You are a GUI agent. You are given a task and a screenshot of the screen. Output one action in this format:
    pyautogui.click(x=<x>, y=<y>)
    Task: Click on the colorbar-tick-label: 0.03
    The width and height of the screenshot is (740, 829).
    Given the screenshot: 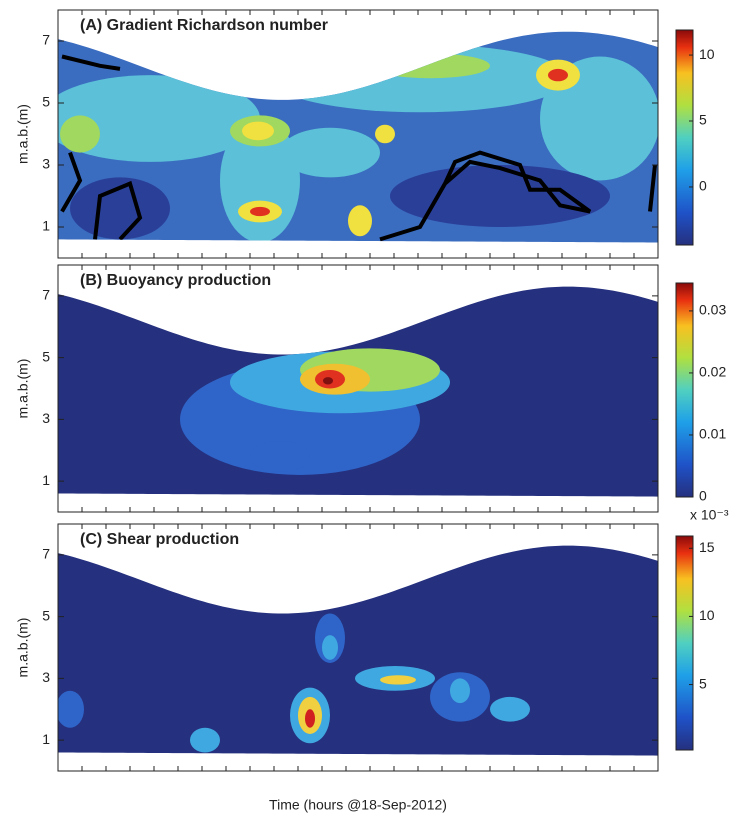 What is the action you would take?
    pyautogui.click(x=712, y=310)
    